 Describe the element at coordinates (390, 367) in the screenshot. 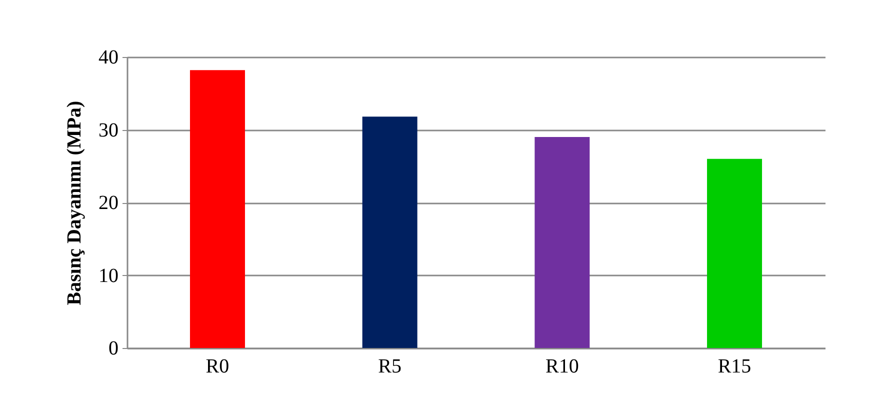

I see `x-tick-label: R5` at that location.